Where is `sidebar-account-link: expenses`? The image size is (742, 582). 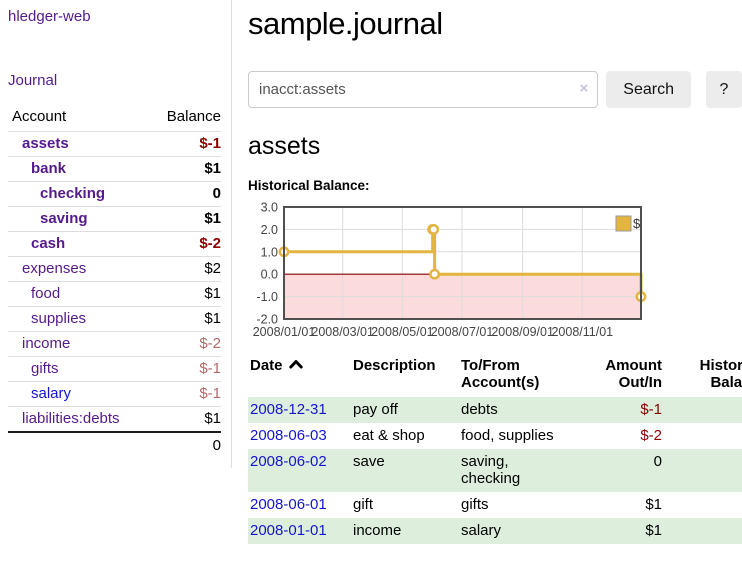
sidebar-account-link: expenses is located at coordinates (54, 268).